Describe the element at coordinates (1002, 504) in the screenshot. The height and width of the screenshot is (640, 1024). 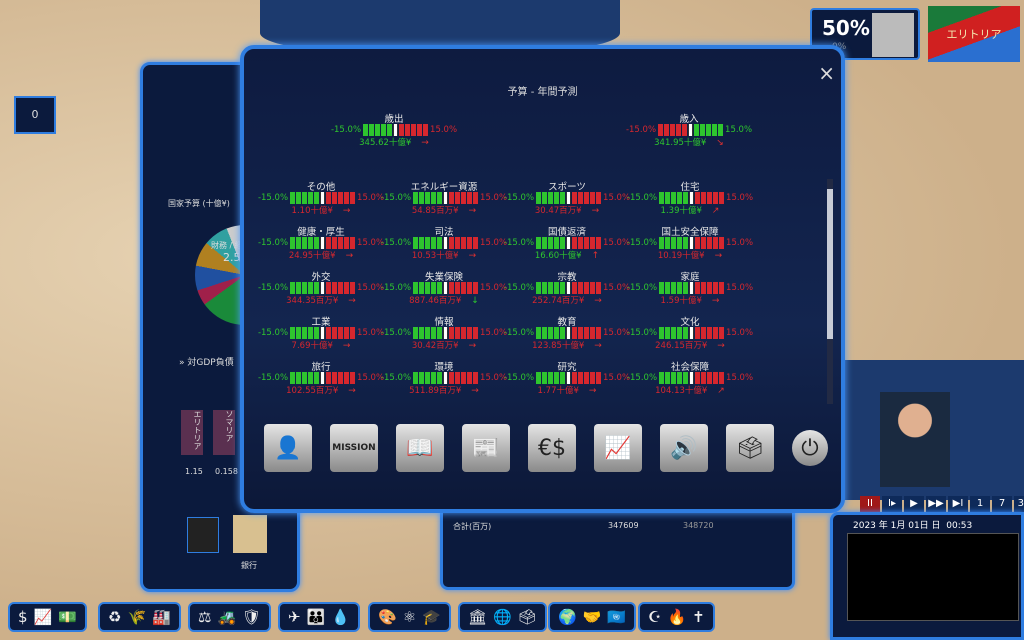
I see `speed-button: 7` at that location.